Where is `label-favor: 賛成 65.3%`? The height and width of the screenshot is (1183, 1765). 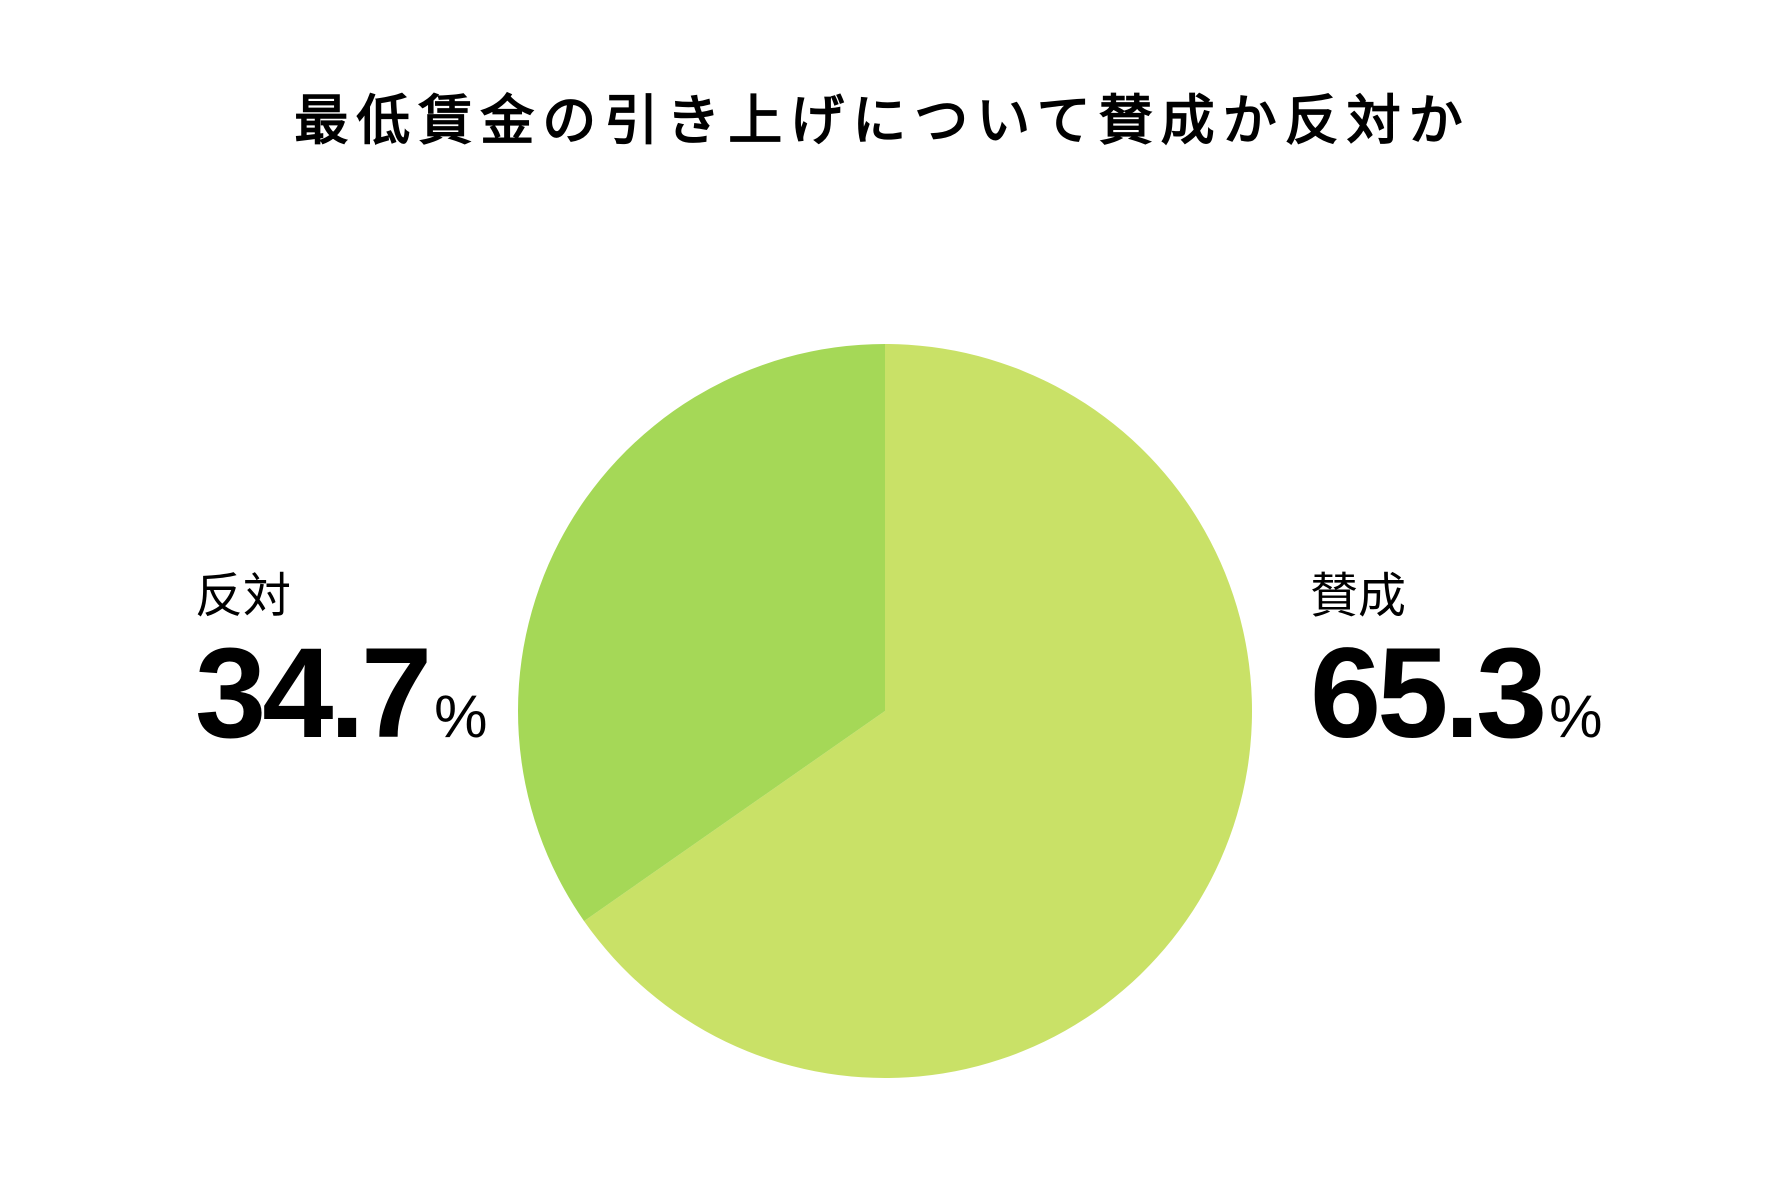
label-favor: 賛成 65.3% is located at coordinates (1456, 665).